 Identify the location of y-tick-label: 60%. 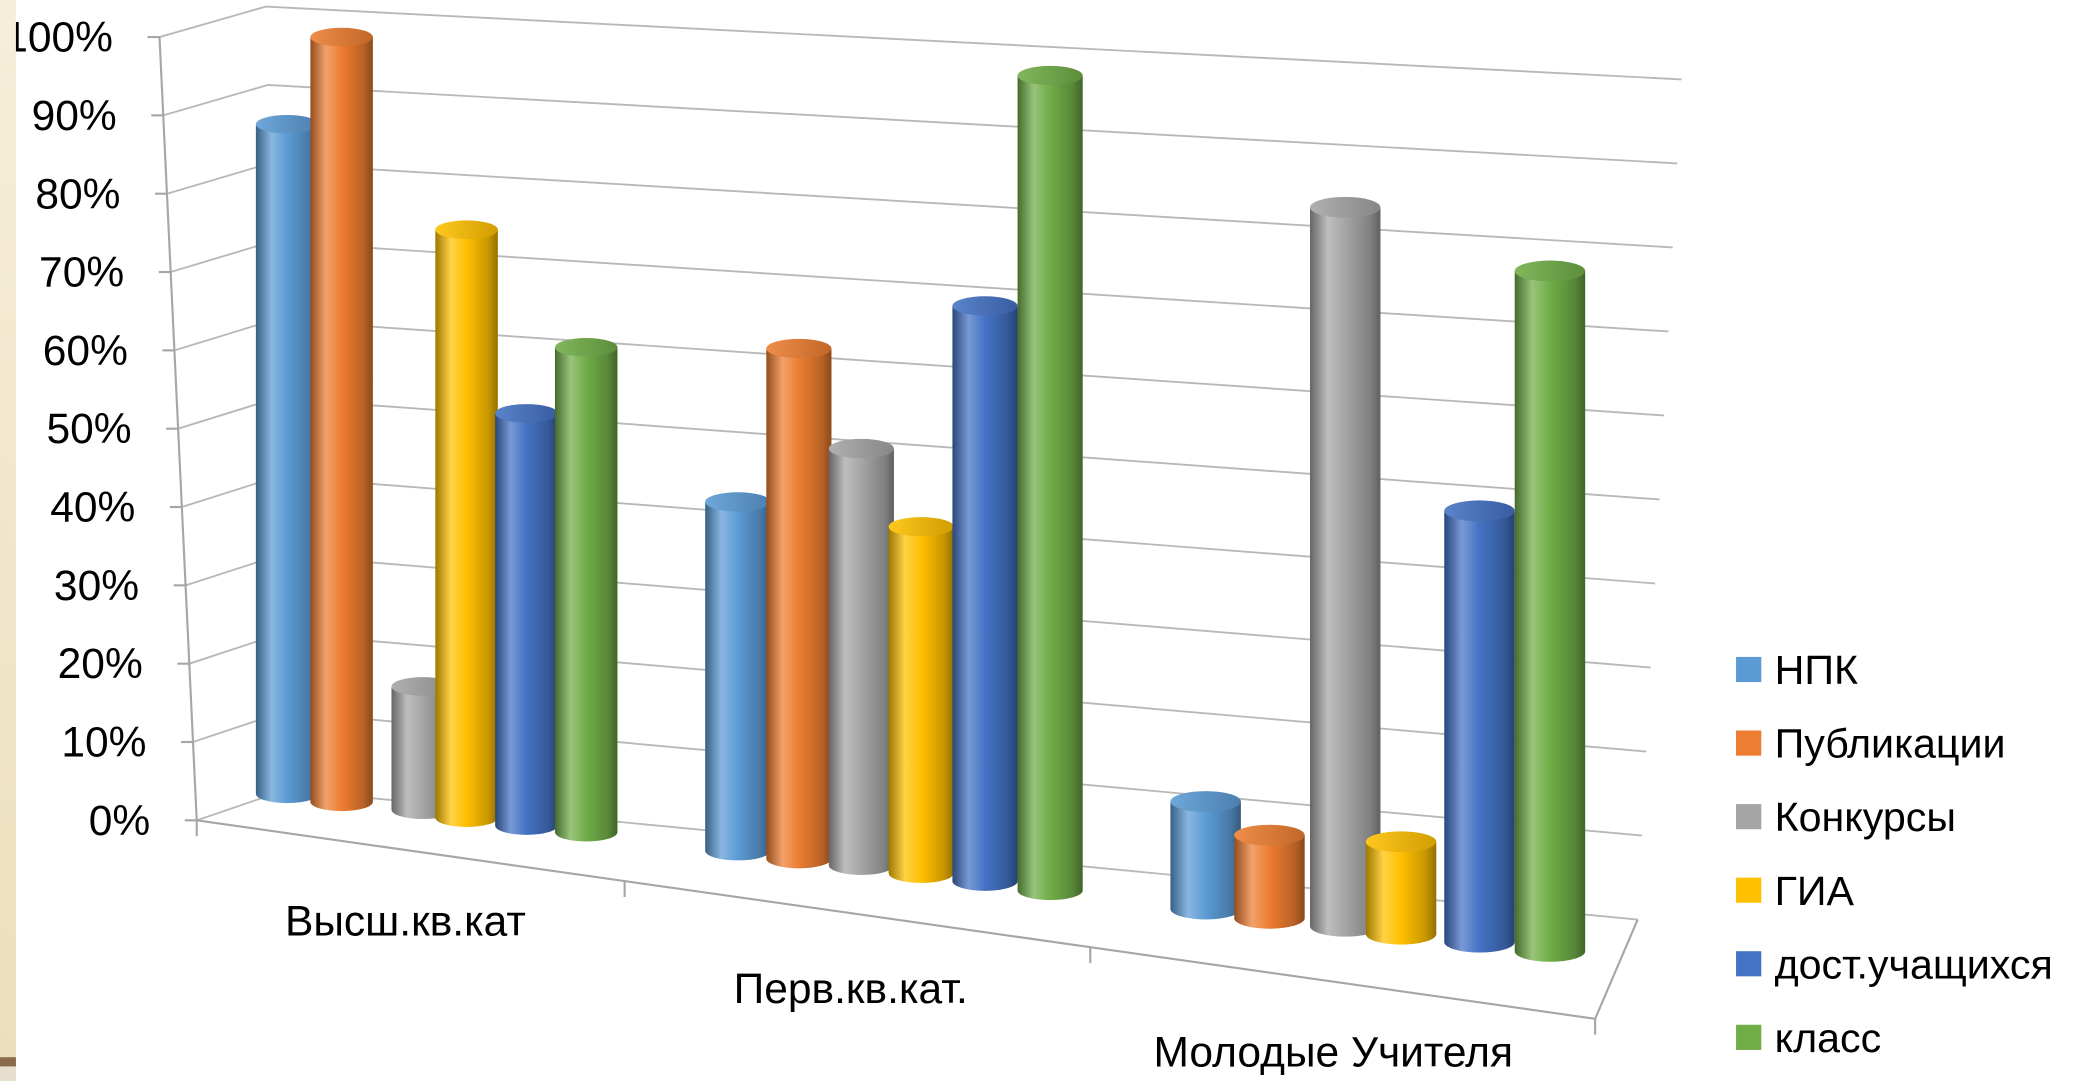
(85, 350).